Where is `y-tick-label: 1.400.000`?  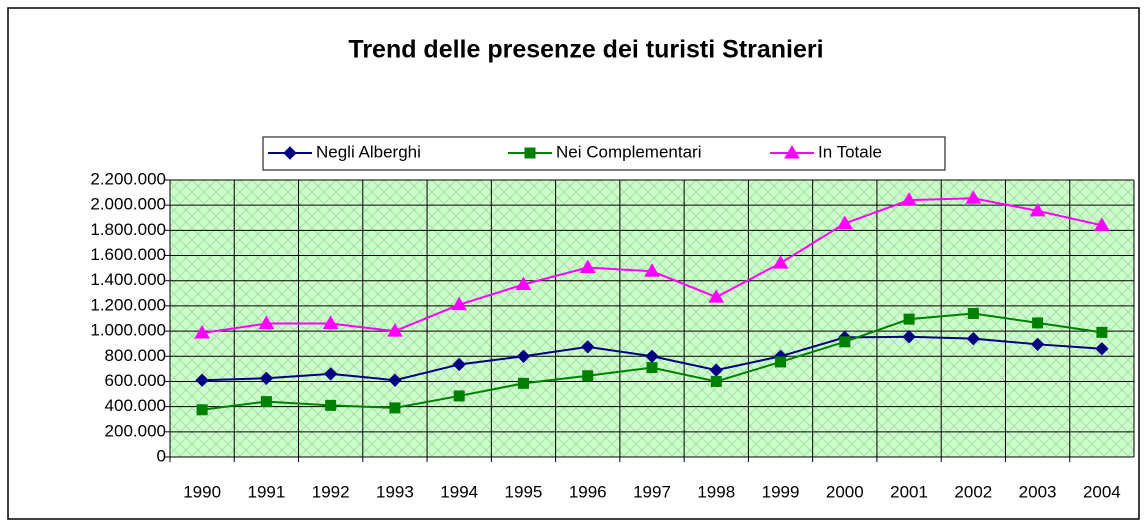
y-tick-label: 1.400.000 is located at coordinates (128, 279).